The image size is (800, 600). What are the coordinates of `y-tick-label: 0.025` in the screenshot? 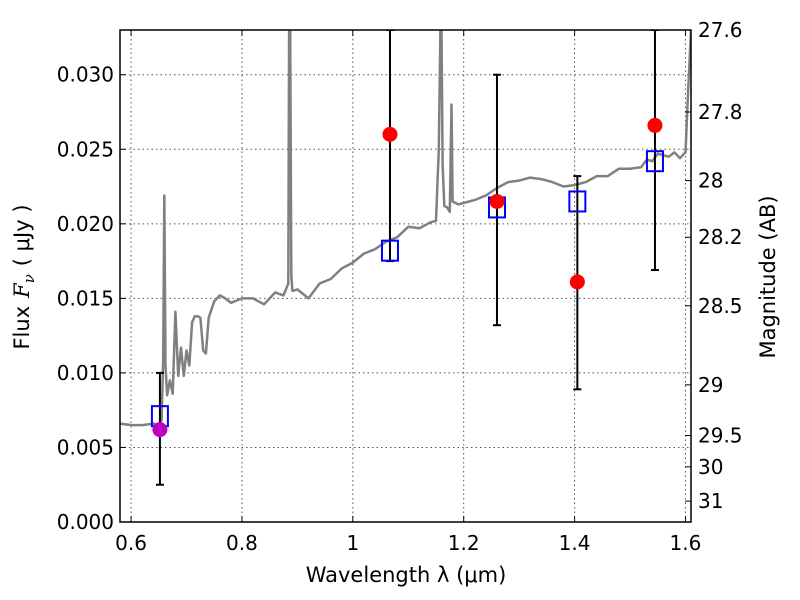 It's located at (85, 149).